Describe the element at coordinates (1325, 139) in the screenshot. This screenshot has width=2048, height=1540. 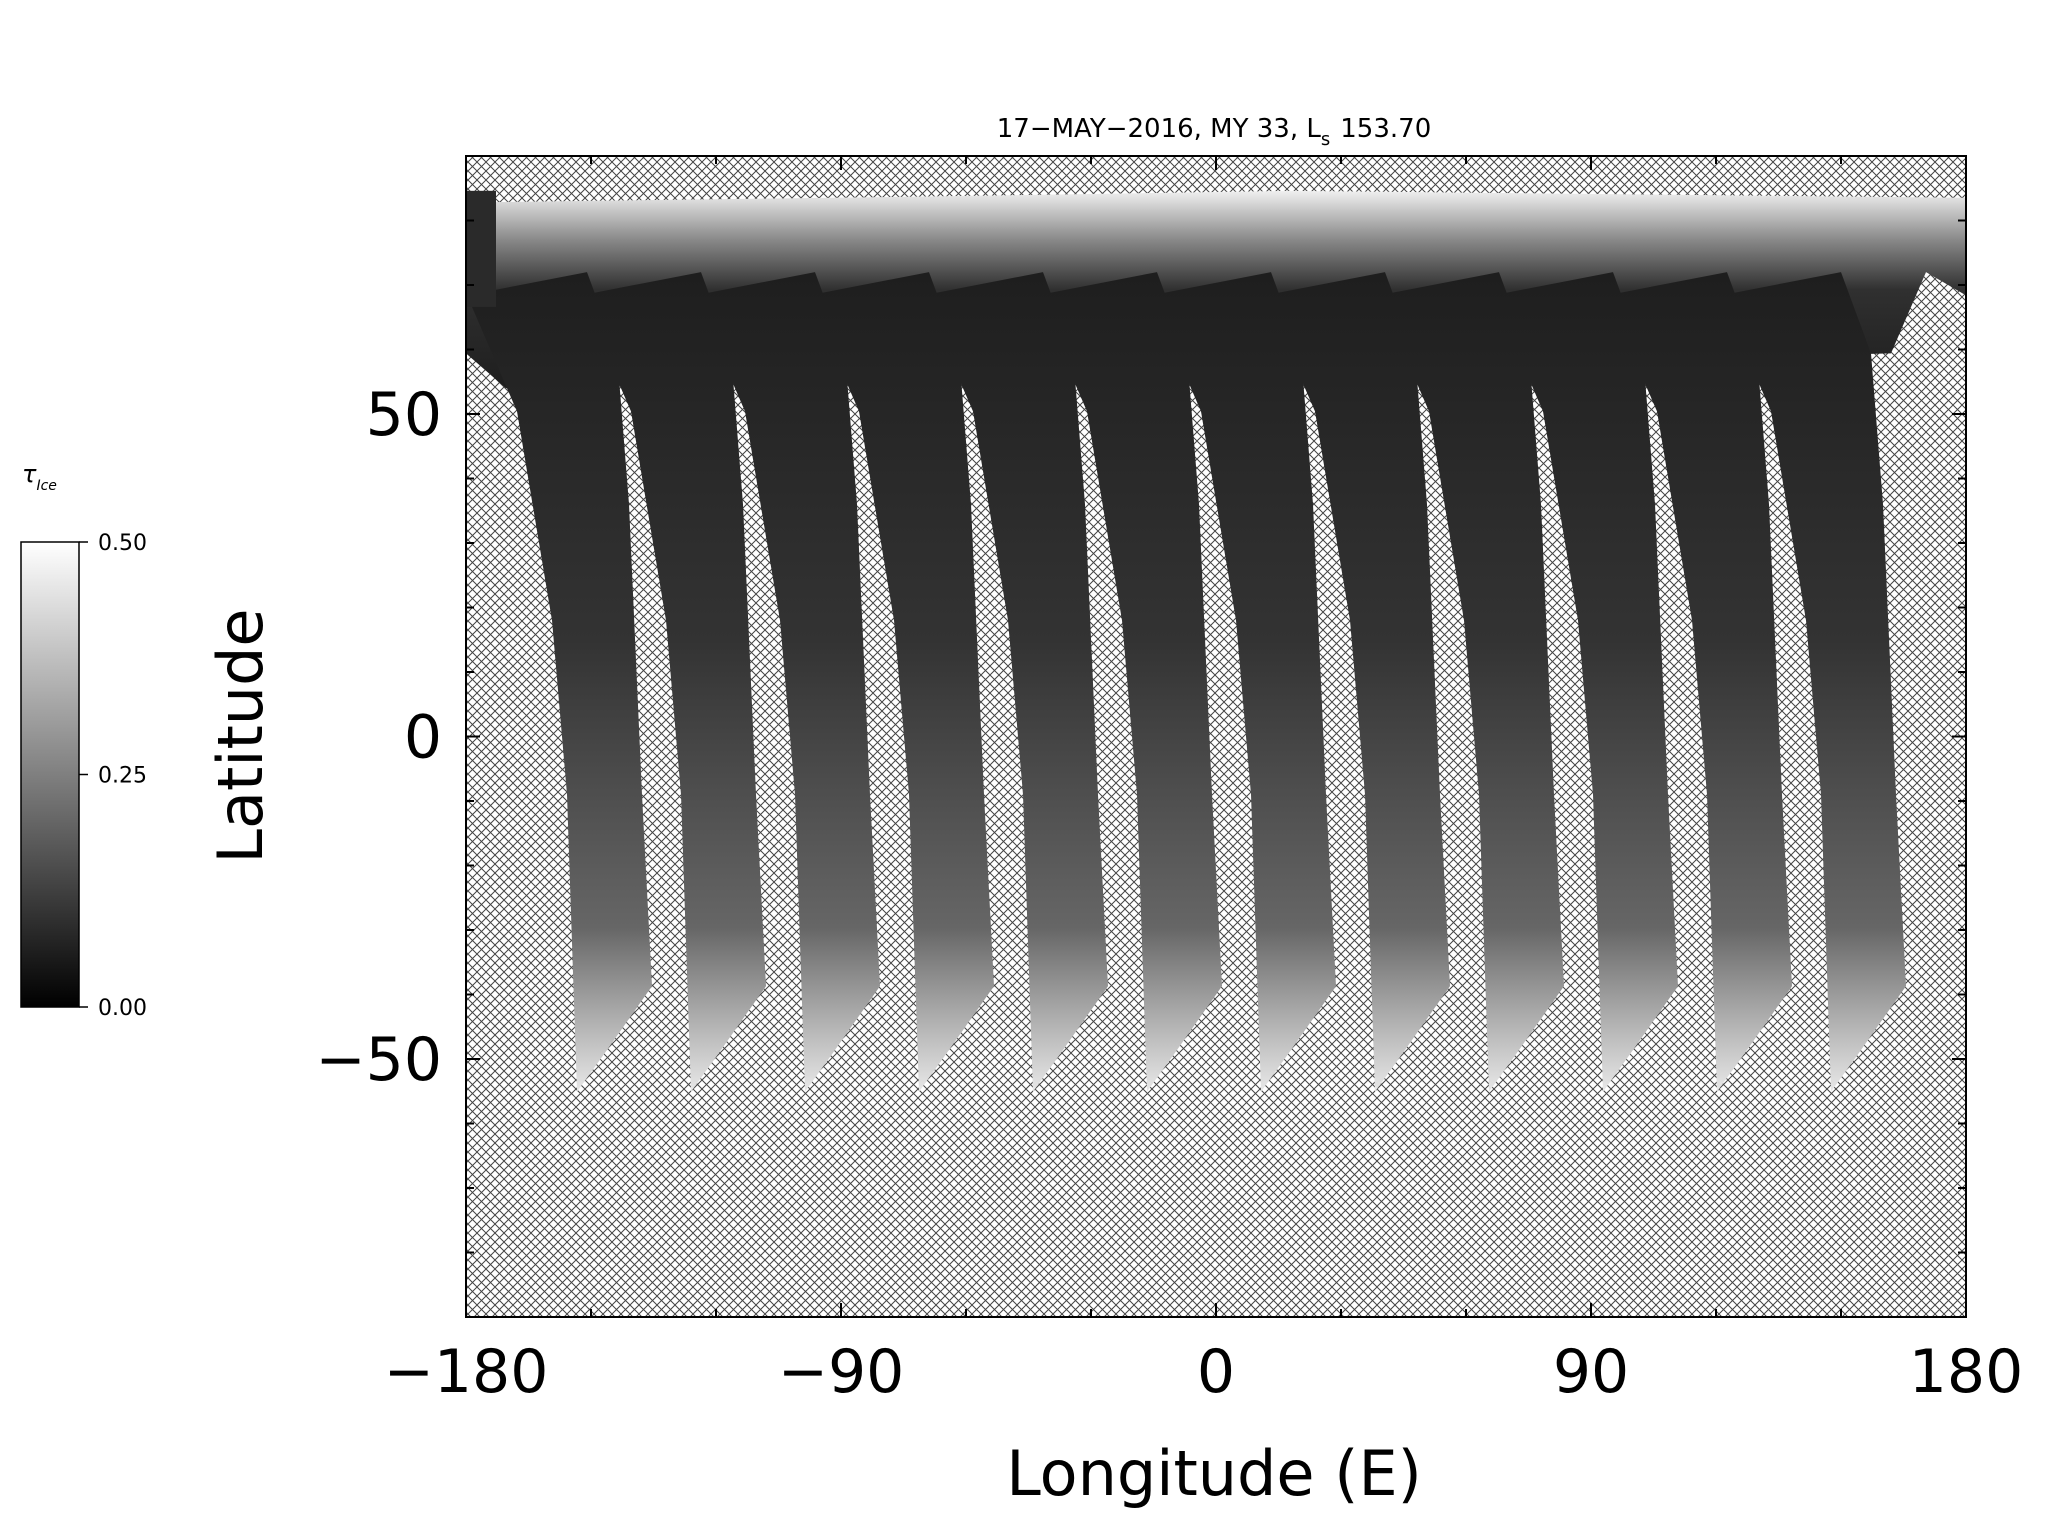
I see `title-subscript: s` at that location.